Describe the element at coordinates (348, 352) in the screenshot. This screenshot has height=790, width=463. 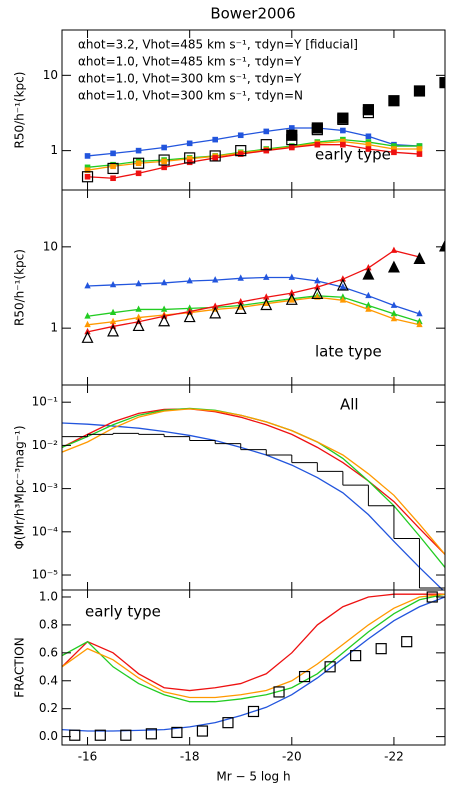
I see `annotation: late type` at that location.